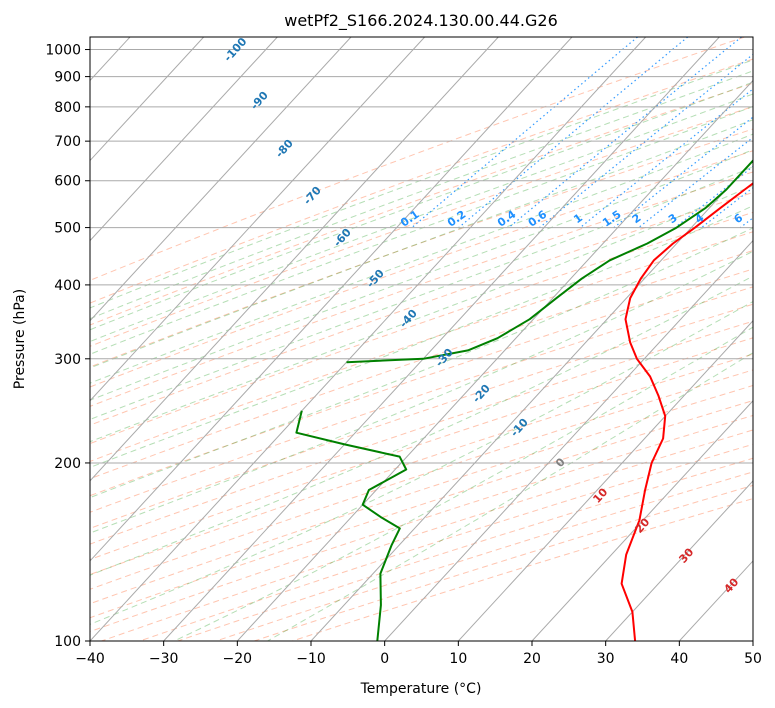  I want to click on y-axis-label: Pressure (hPa), so click(20, 339).